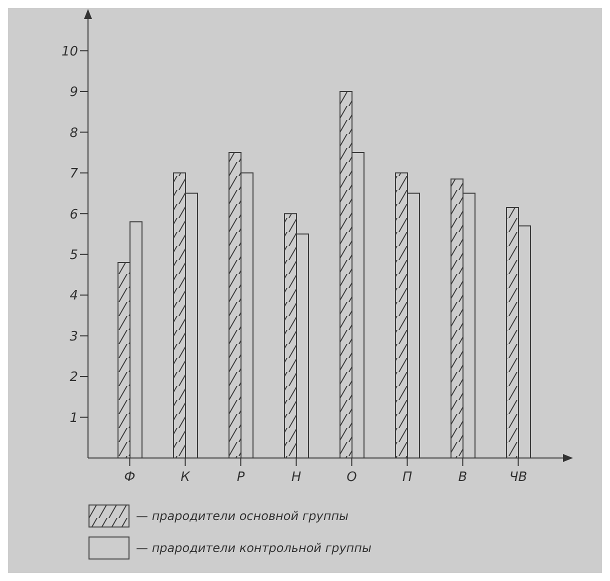 The image size is (610, 581). What do you see at coordinates (74, 214) in the screenshot?
I see `y-tick-label: 6` at bounding box center [74, 214].